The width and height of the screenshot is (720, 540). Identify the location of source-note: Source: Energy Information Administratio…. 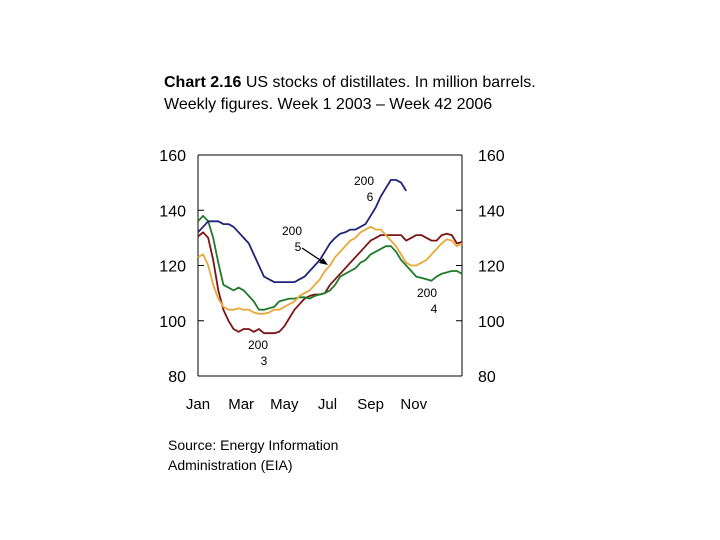
(253, 455).